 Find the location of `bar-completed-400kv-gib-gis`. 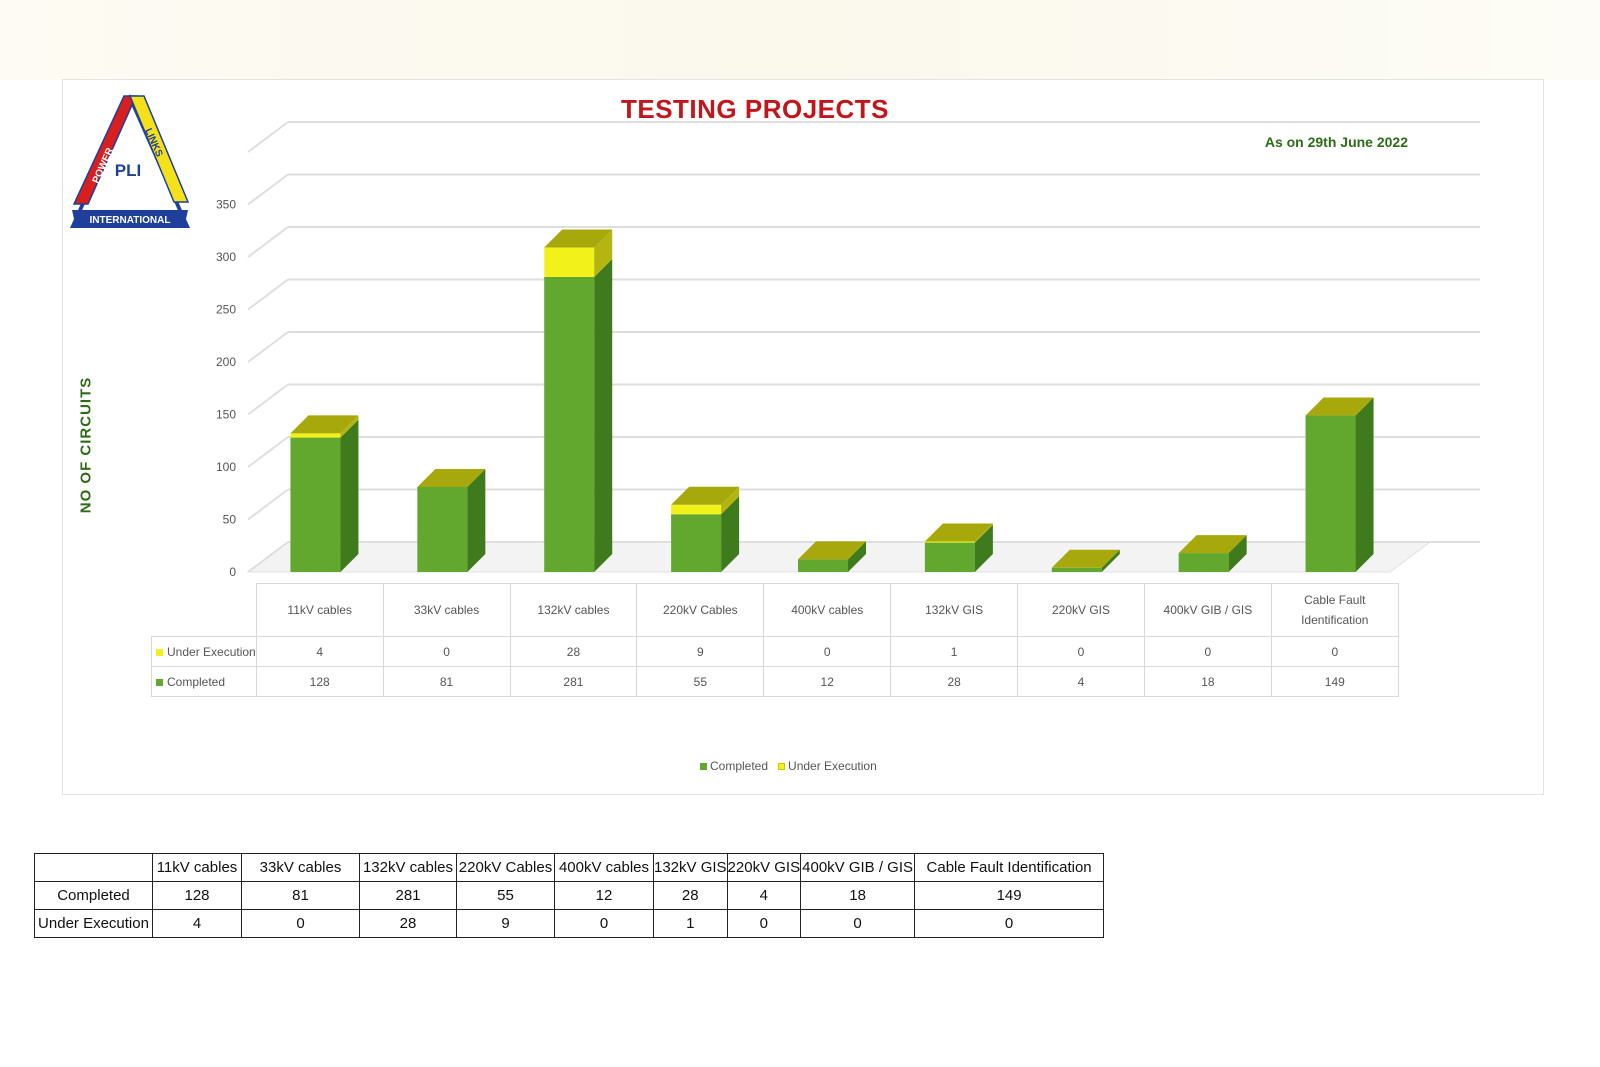

bar-completed-400kv-gib-gis is located at coordinates (1203, 562).